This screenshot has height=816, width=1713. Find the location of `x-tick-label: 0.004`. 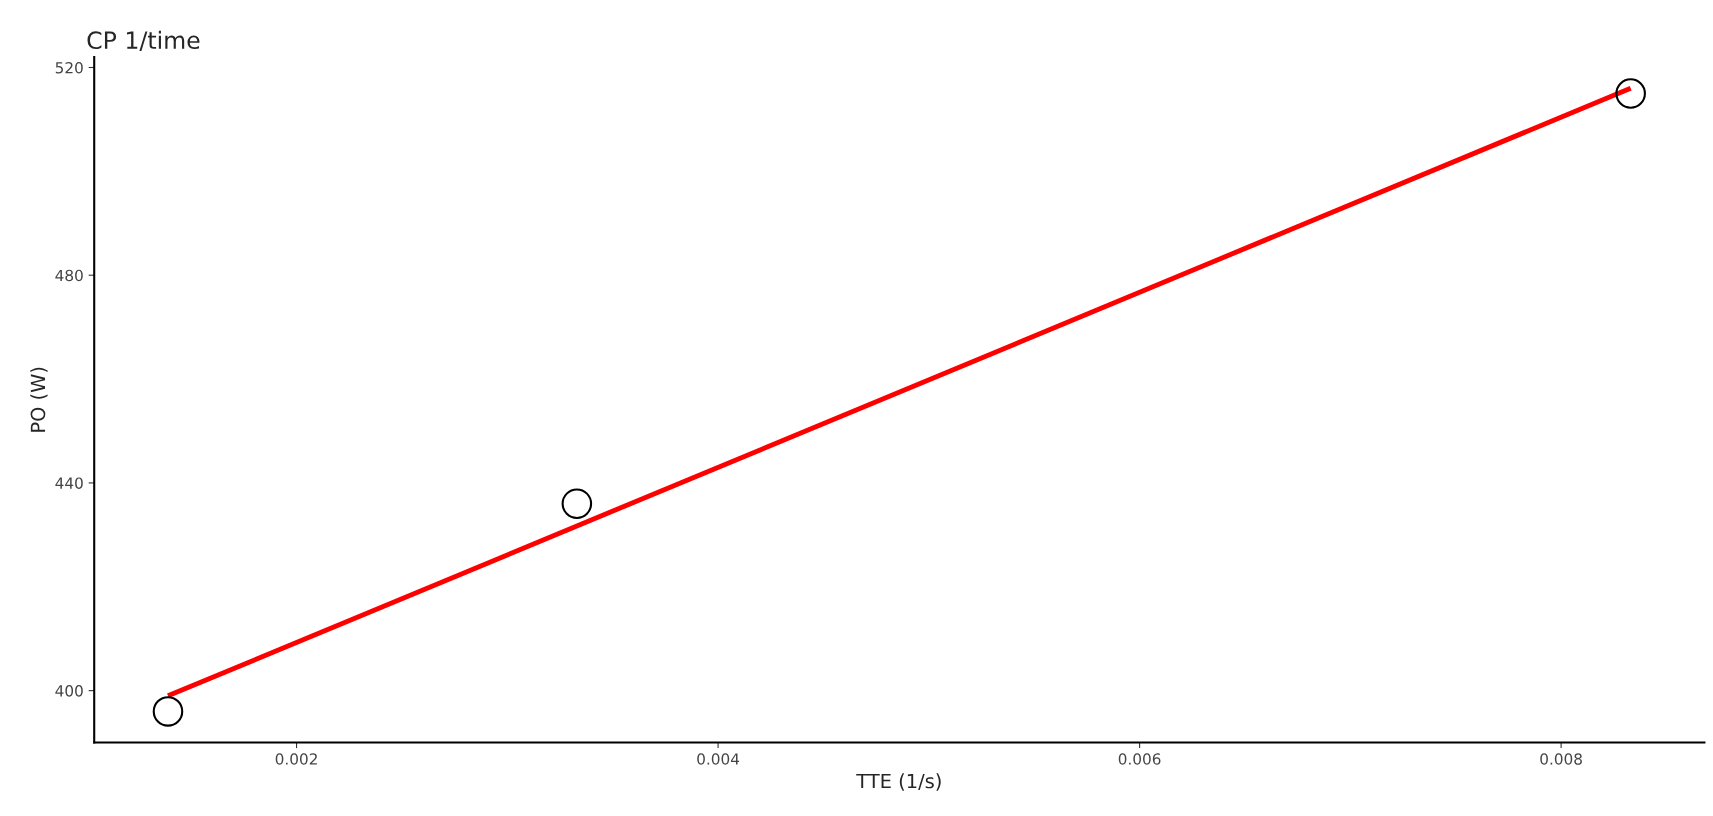

x-tick-label: 0.004 is located at coordinates (718, 759).